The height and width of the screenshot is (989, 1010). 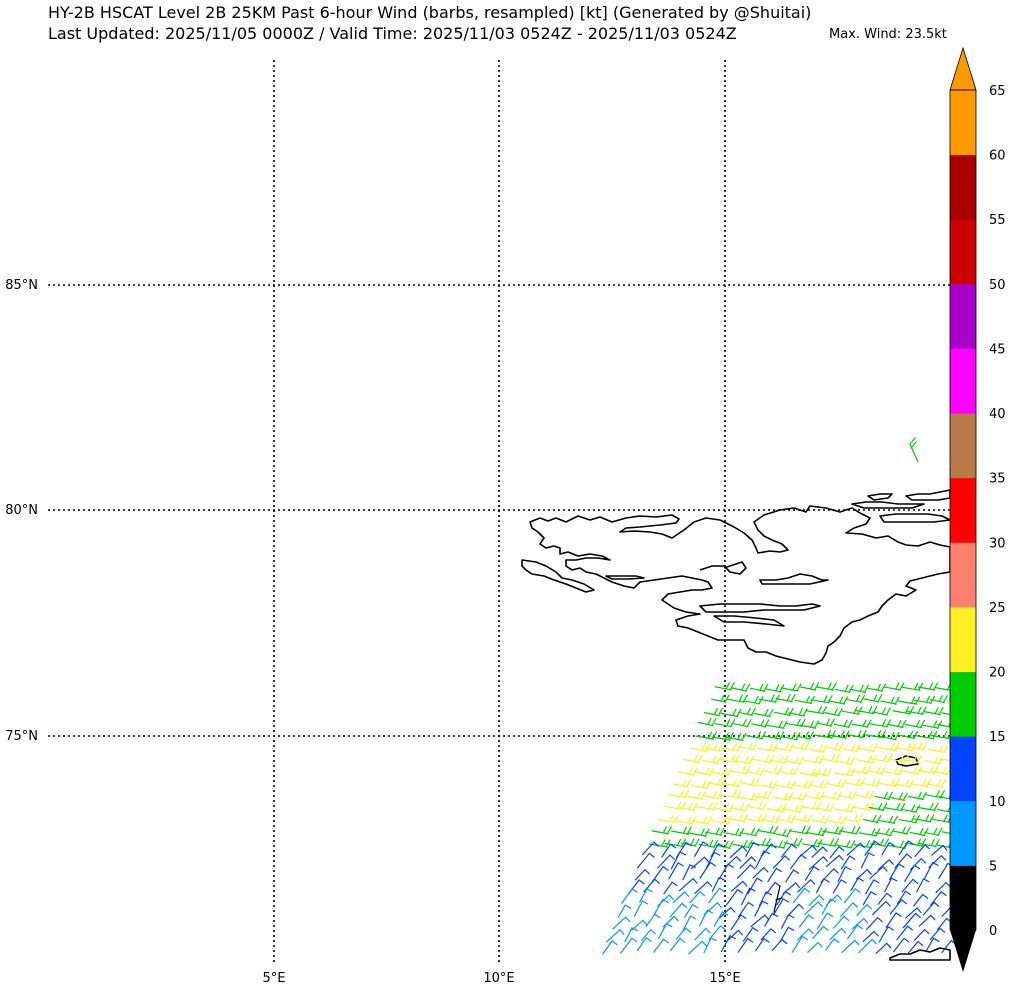 I want to click on lon-label-15e: 15°E, so click(x=724, y=978).